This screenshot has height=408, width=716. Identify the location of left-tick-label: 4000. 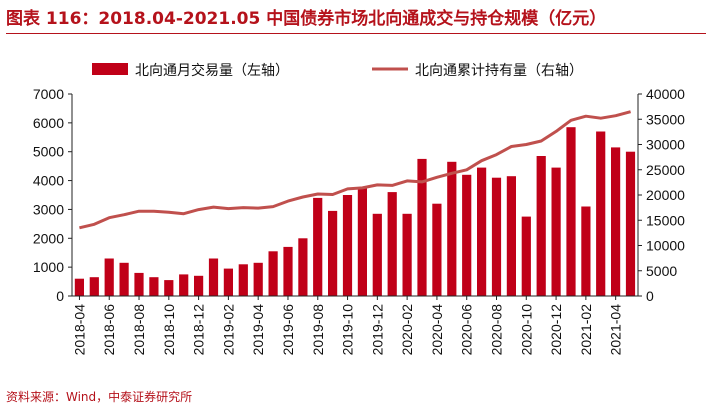
(48, 181).